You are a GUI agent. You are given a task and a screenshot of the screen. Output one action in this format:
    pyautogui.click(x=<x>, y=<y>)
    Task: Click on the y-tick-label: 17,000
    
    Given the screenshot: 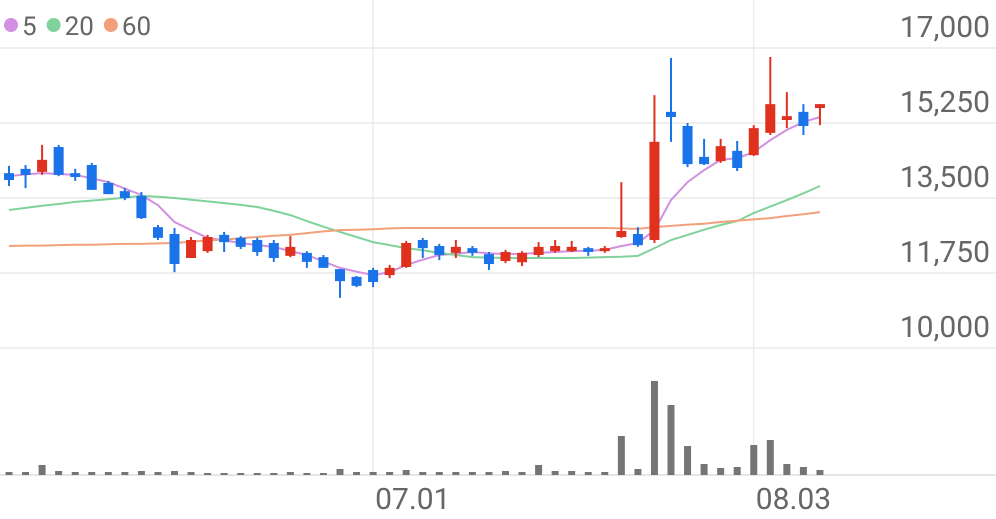 What is the action you would take?
    pyautogui.click(x=945, y=27)
    